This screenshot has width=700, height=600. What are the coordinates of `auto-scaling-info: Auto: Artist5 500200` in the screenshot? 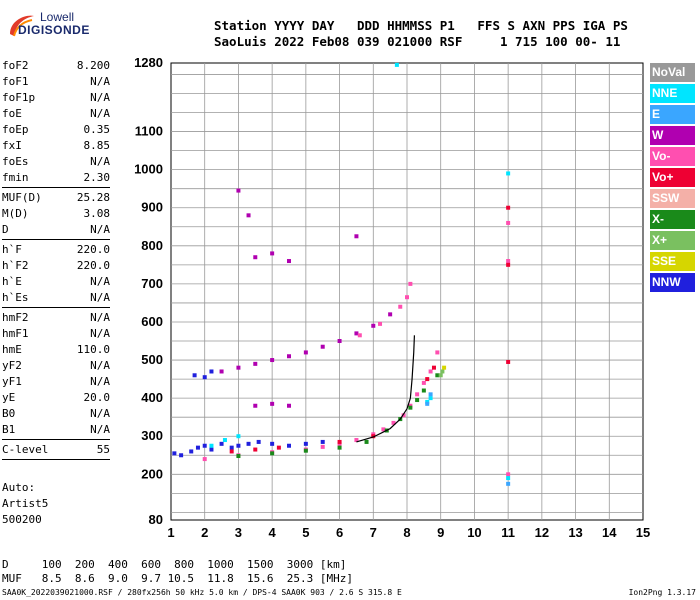 It's located at (25, 504).